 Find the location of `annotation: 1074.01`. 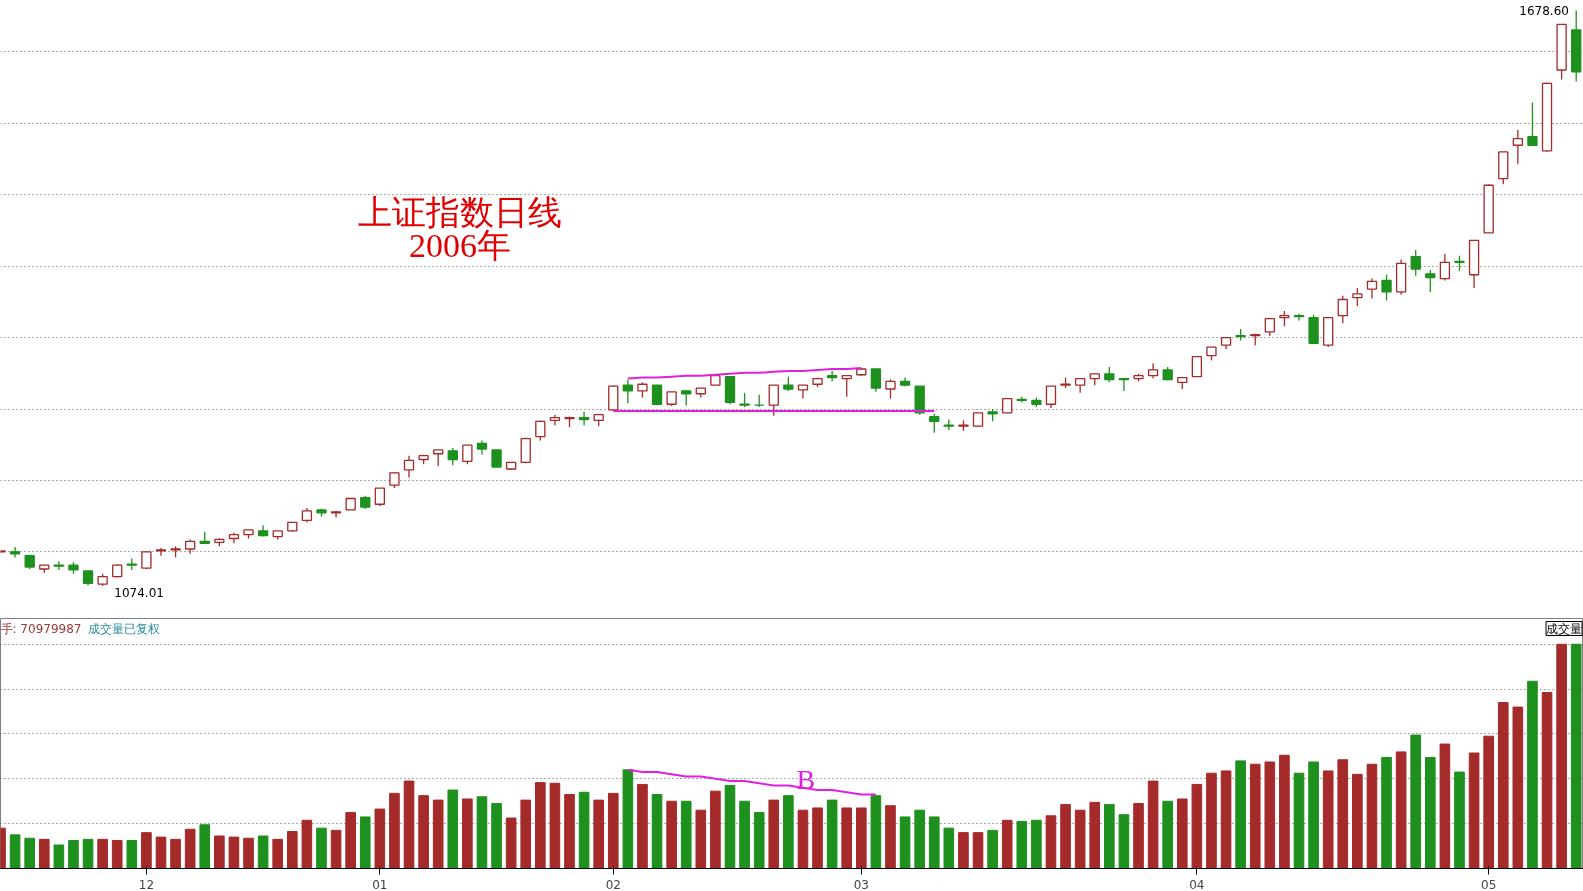

annotation: 1074.01 is located at coordinates (139, 593).